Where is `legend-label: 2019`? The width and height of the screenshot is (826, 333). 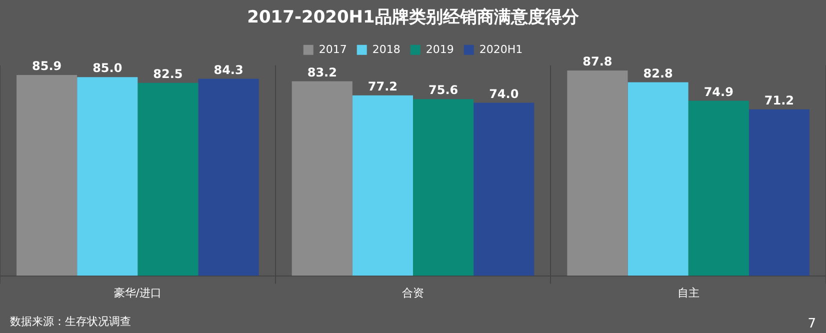
legend-label: 2019 is located at coordinates (440, 49).